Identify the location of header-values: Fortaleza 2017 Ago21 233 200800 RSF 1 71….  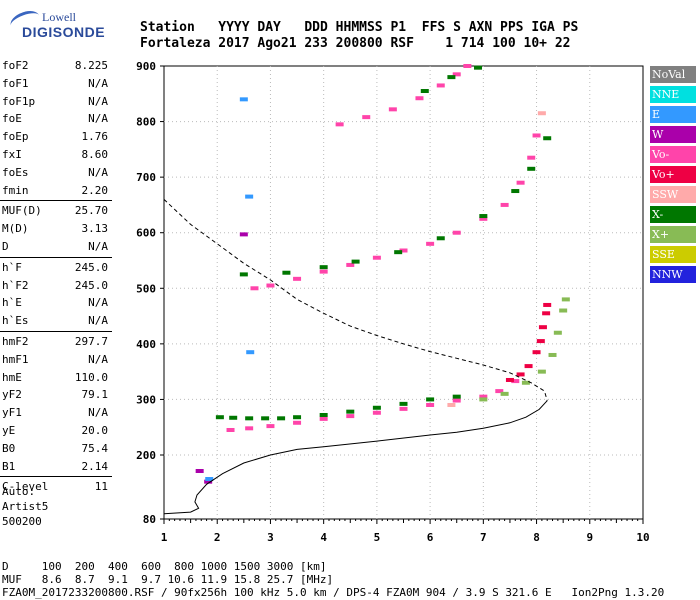
(355, 43).